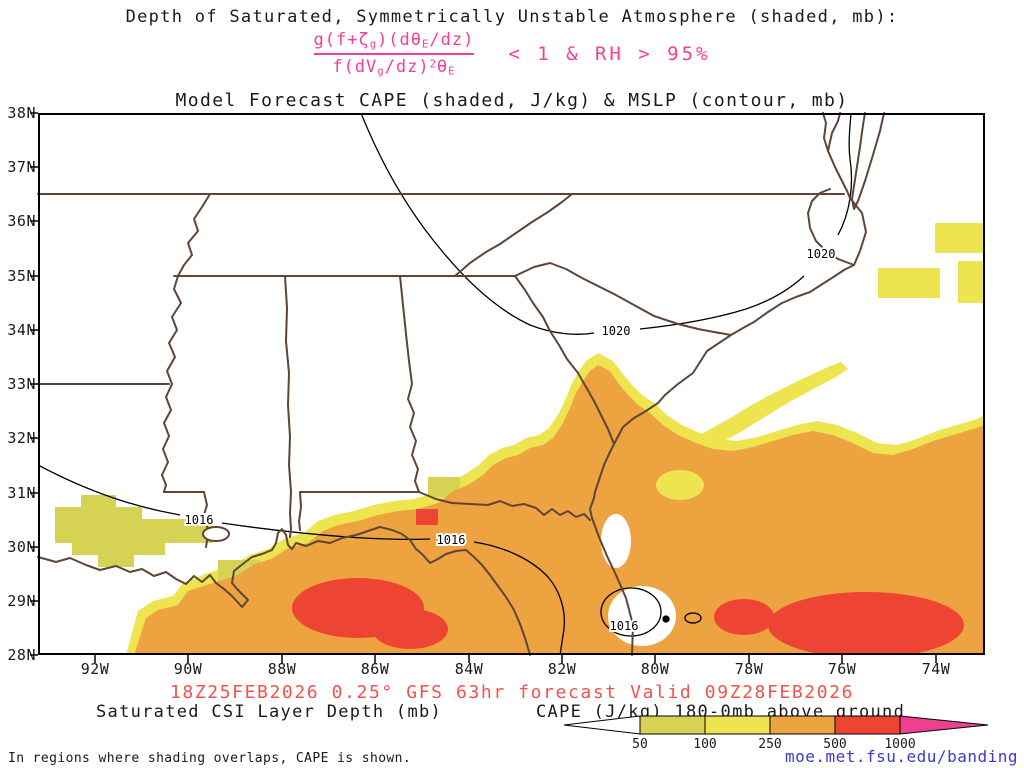 This screenshot has width=1024, height=768. Describe the element at coordinates (21, 221) in the screenshot. I see `lat-label: 36N` at that location.